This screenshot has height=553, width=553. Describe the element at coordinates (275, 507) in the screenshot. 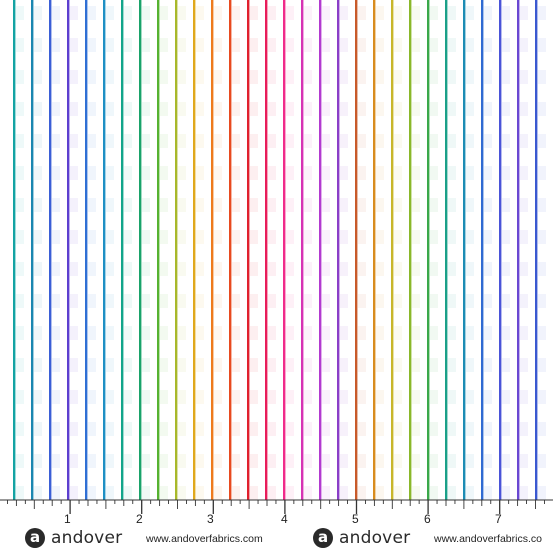

I see `ruler-ticks` at that location.